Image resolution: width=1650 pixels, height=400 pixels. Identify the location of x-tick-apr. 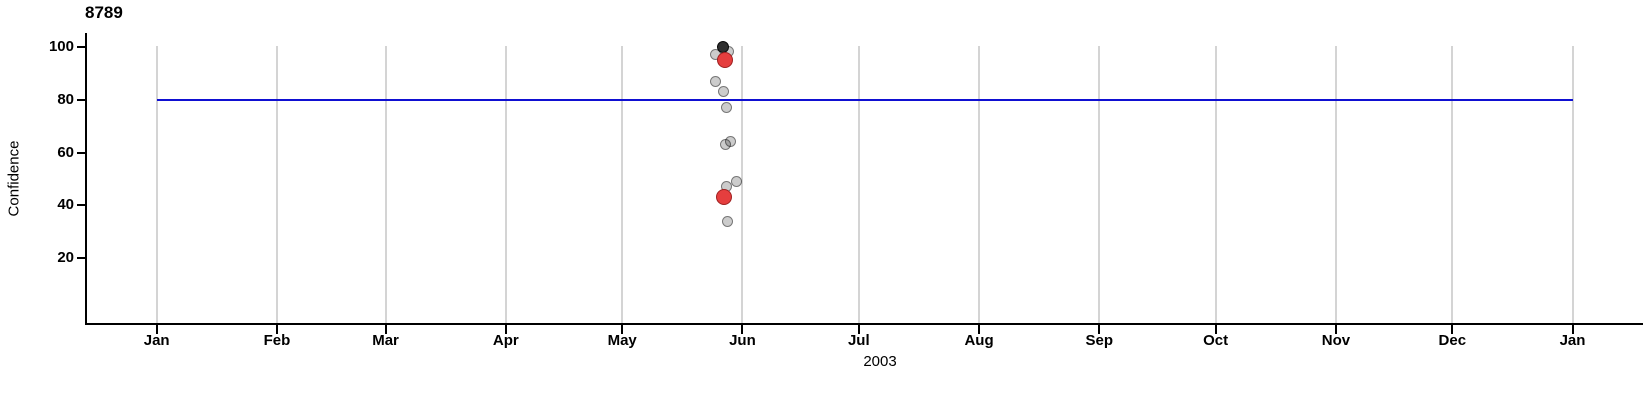
(505, 329).